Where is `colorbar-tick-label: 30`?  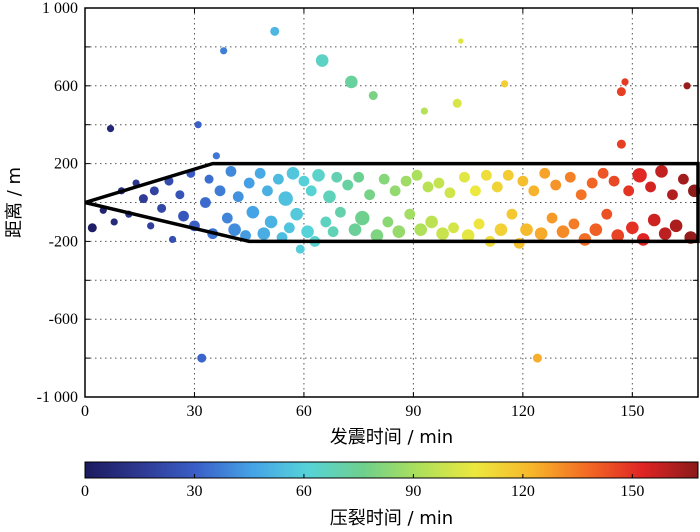 colorbar-tick-label: 30 is located at coordinates (194, 491).